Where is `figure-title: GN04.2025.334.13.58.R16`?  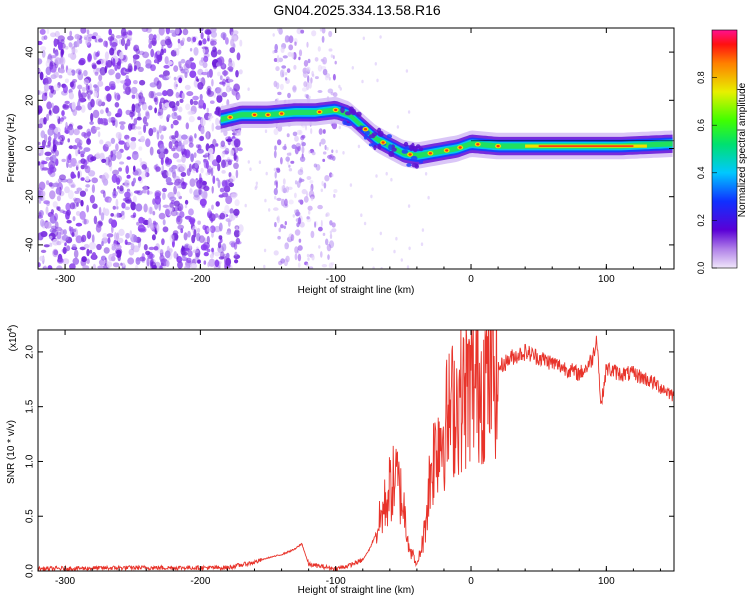
figure-title: GN04.2025.334.13.58.R16 is located at coordinates (357, 10).